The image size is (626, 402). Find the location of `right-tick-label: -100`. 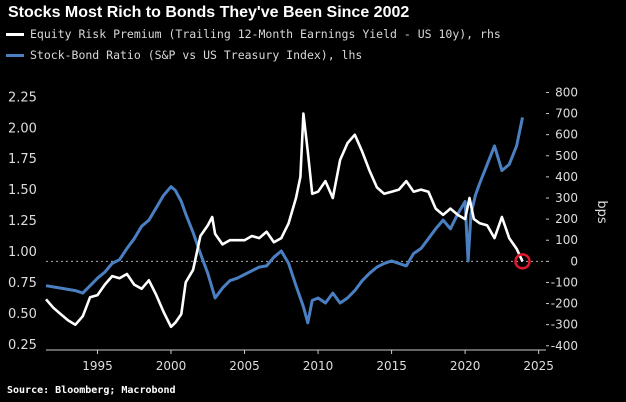

right-tick-label: -100 is located at coordinates (564, 282).